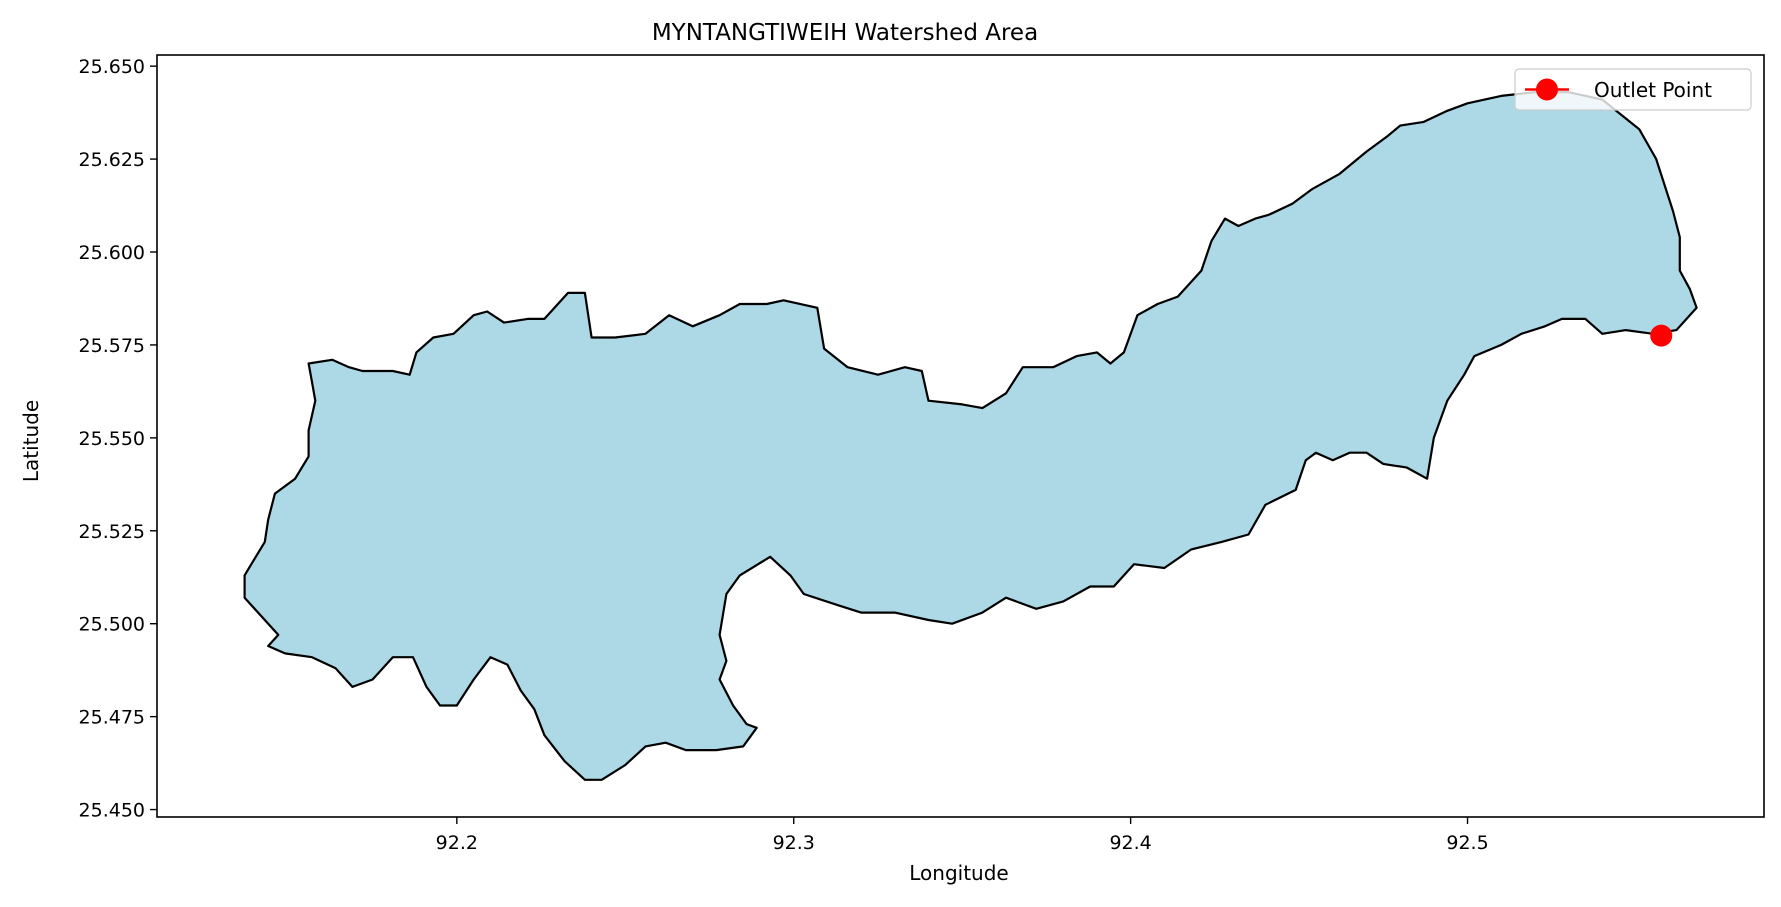  Describe the element at coordinates (112, 346) in the screenshot. I see `y-tick-label: 25.575` at that location.